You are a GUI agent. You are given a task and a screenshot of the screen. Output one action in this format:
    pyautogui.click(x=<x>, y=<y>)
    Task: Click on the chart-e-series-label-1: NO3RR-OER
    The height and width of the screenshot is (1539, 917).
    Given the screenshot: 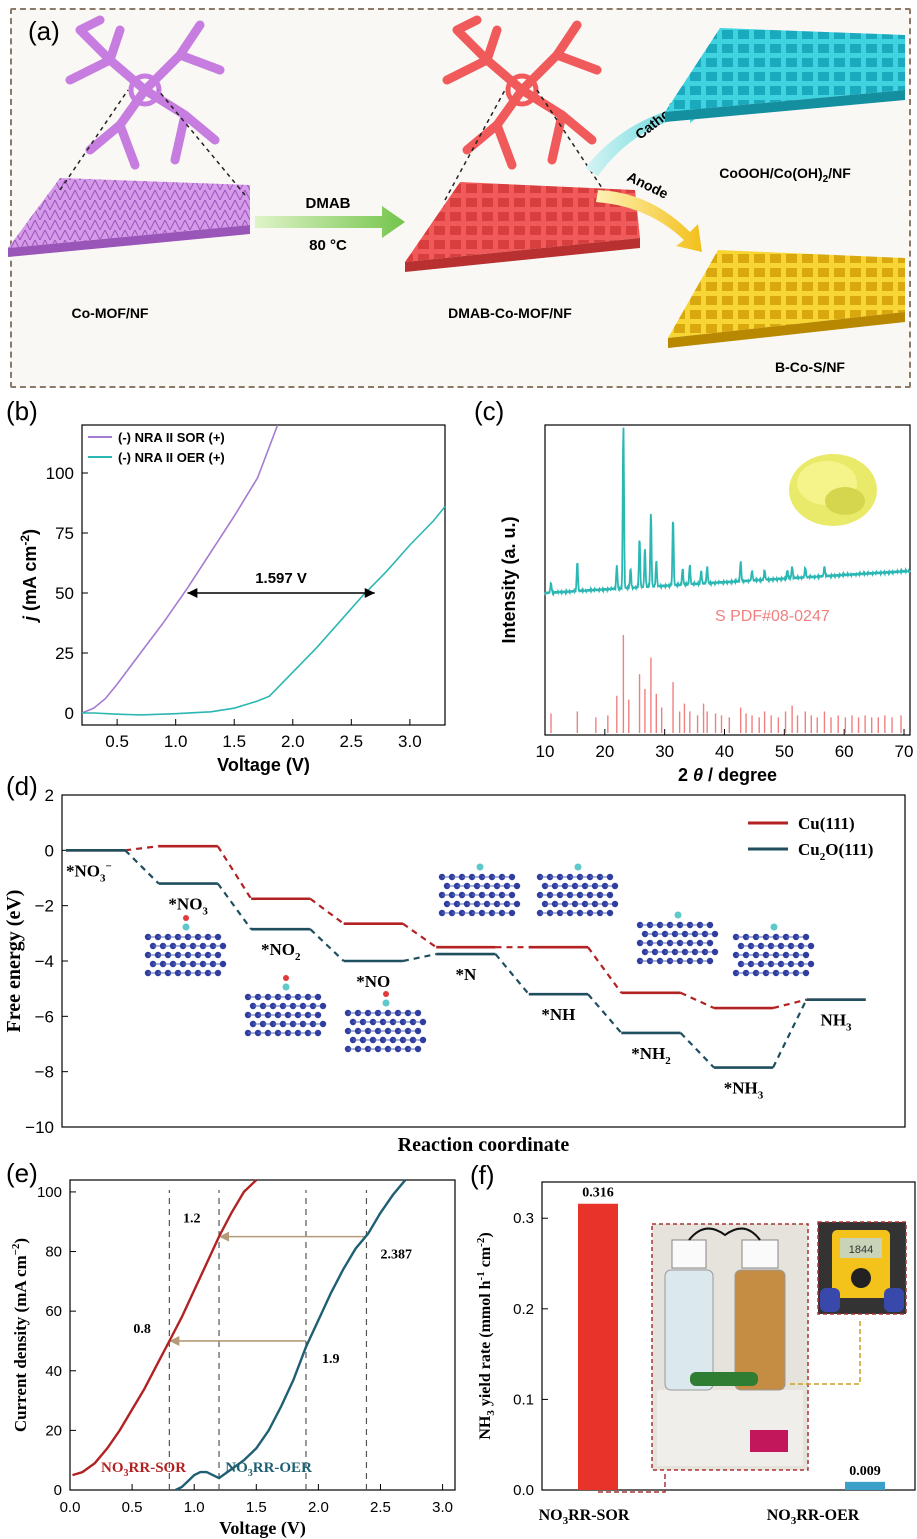 What is the action you would take?
    pyautogui.click(x=268, y=1469)
    